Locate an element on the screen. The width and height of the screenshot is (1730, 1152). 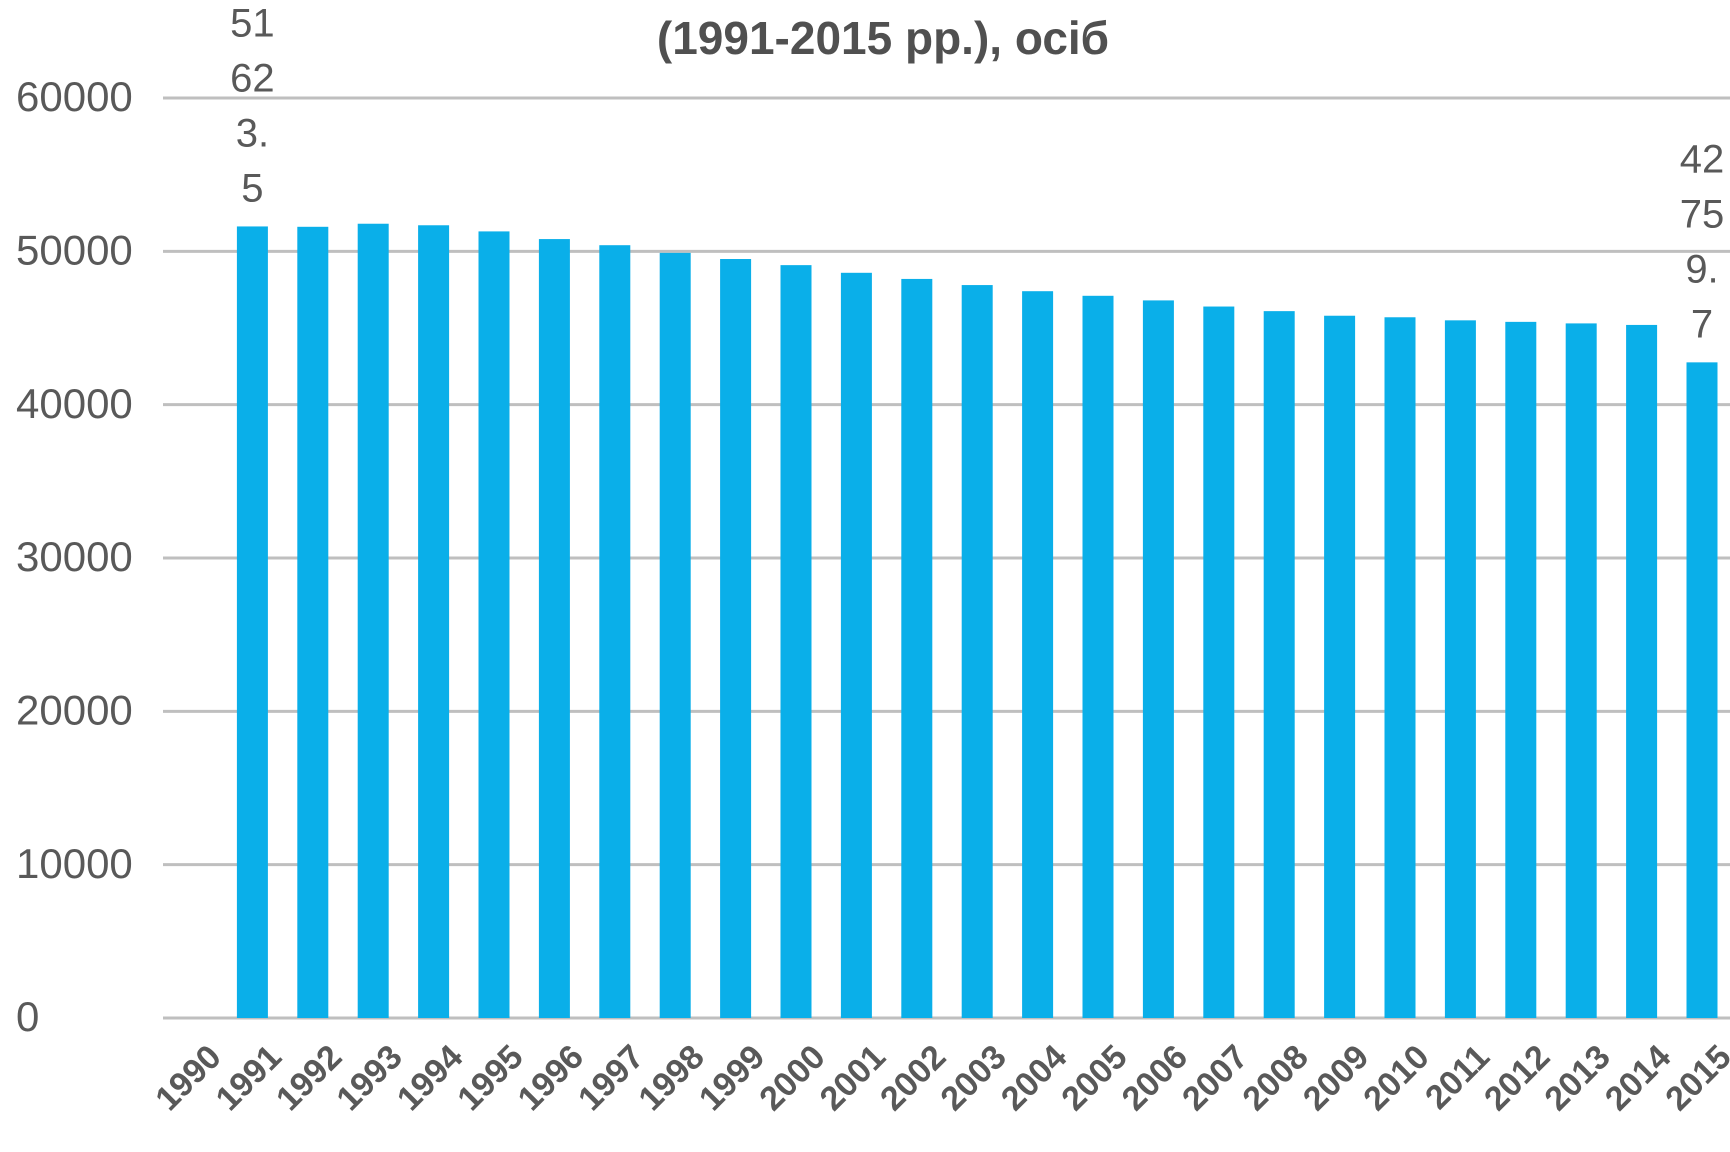
x-tick-label: 1997 is located at coordinates (611, 1078).